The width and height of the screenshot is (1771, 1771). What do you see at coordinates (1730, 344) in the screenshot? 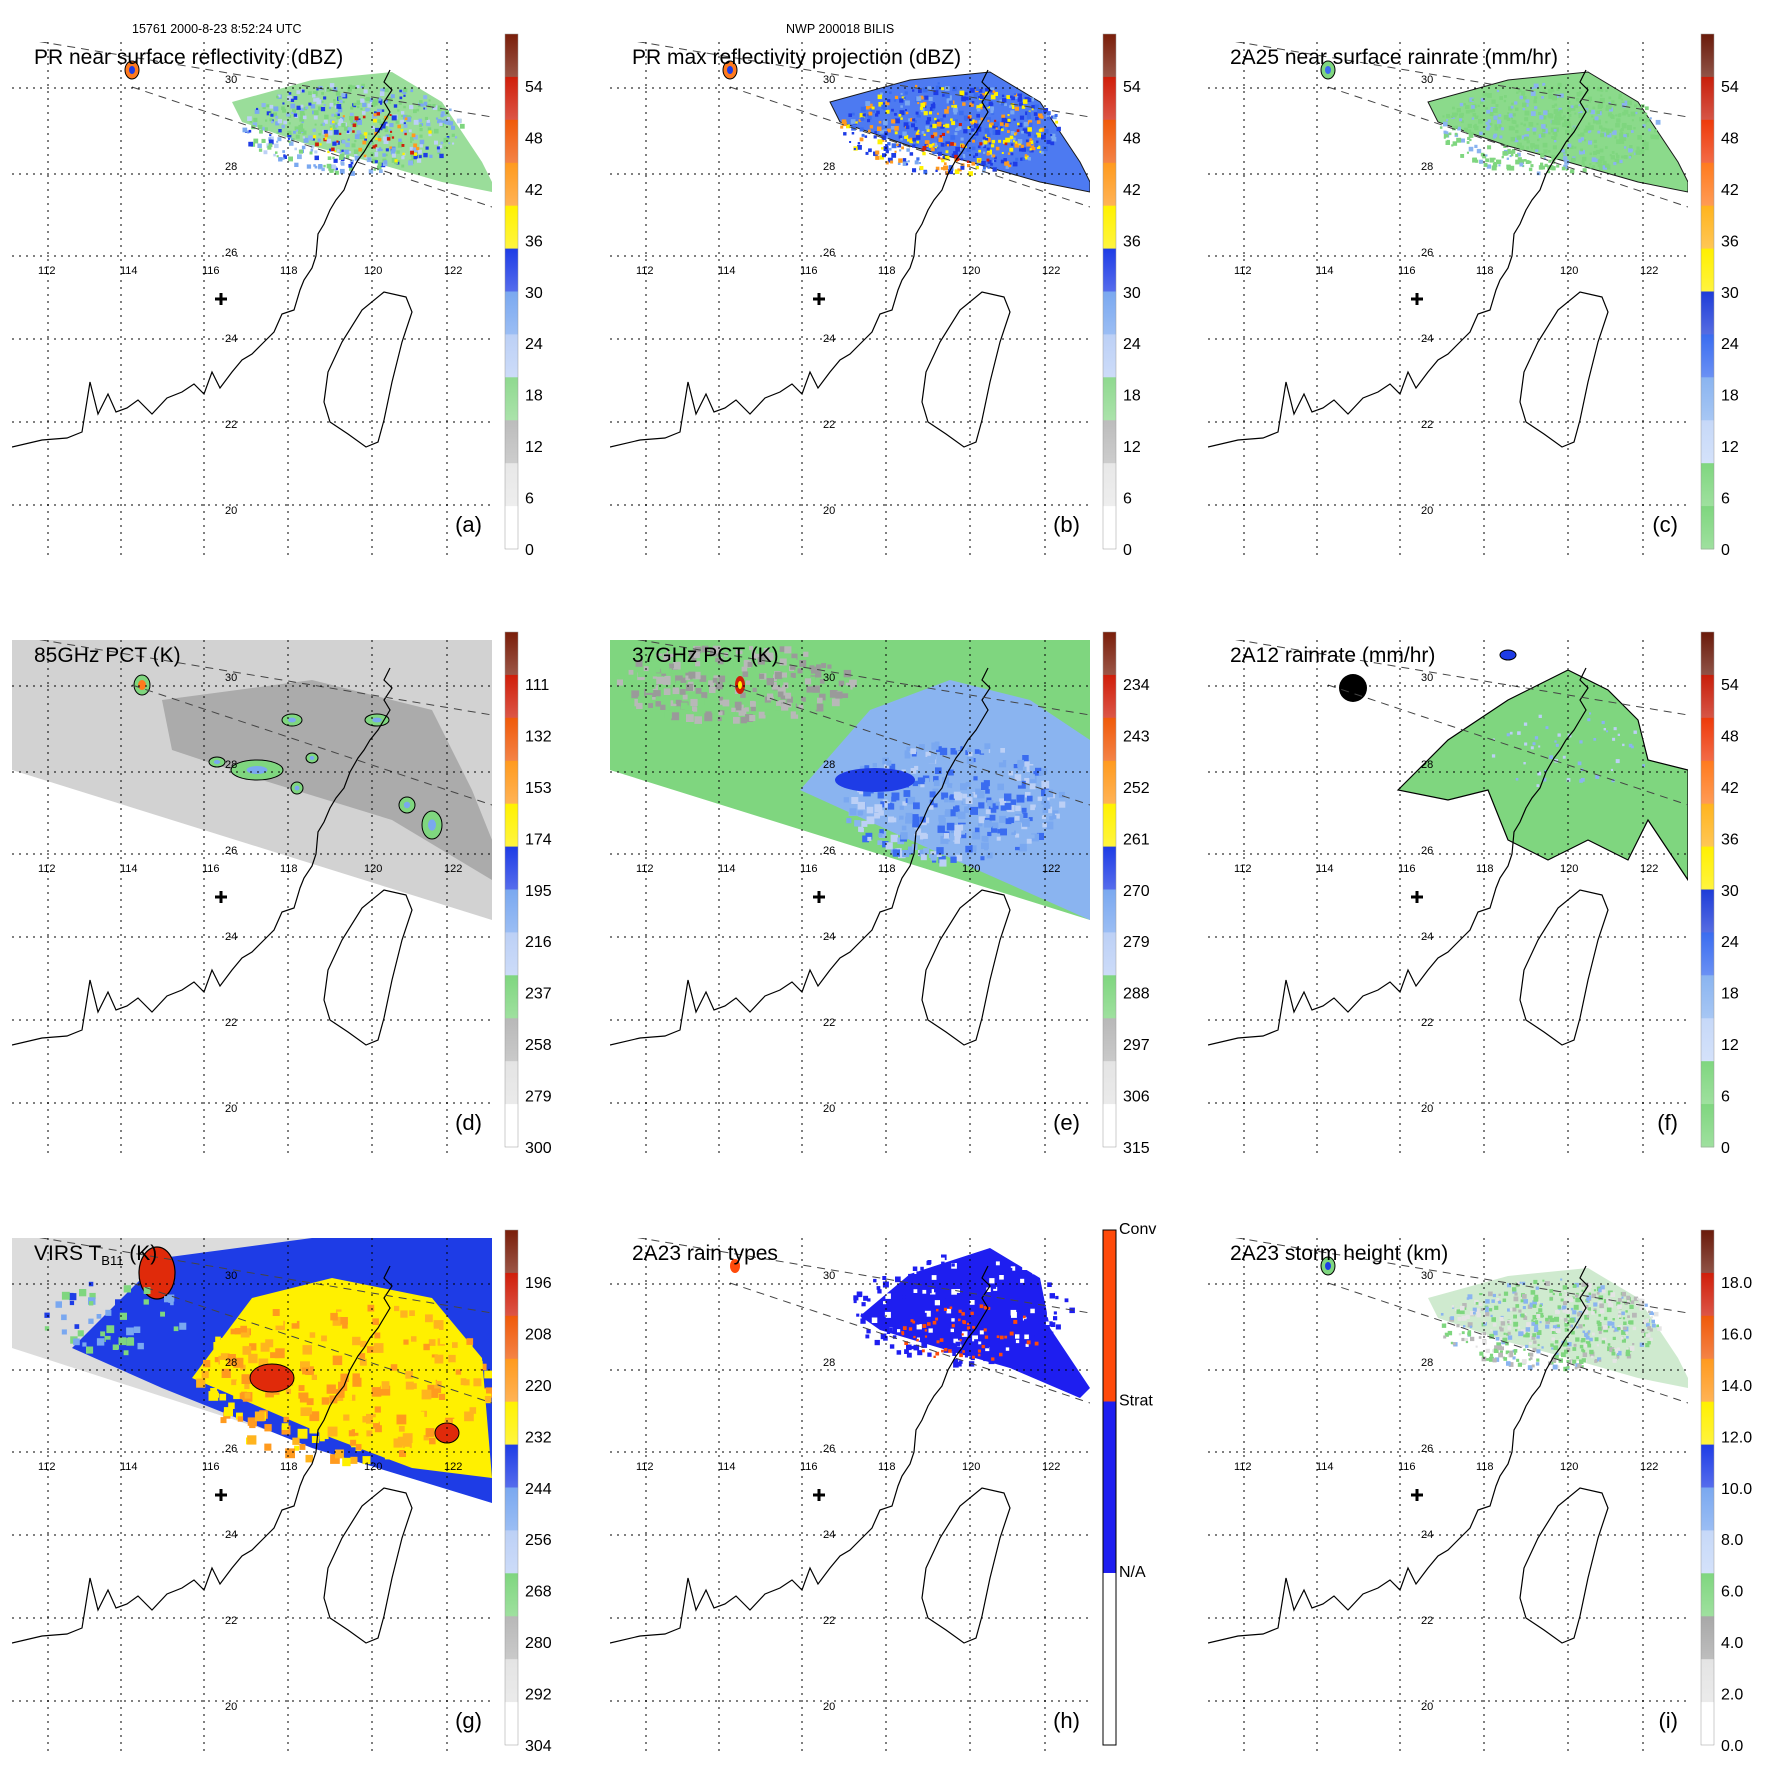
I see `colorbar-label: 24` at bounding box center [1730, 344].